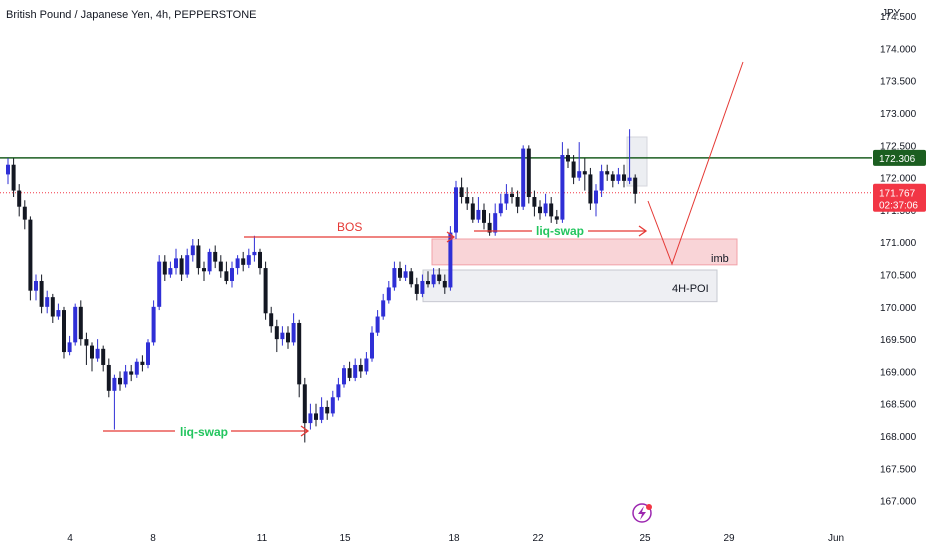 This screenshot has height=550, width=932. I want to click on time-tick-label: 18, so click(454, 538).